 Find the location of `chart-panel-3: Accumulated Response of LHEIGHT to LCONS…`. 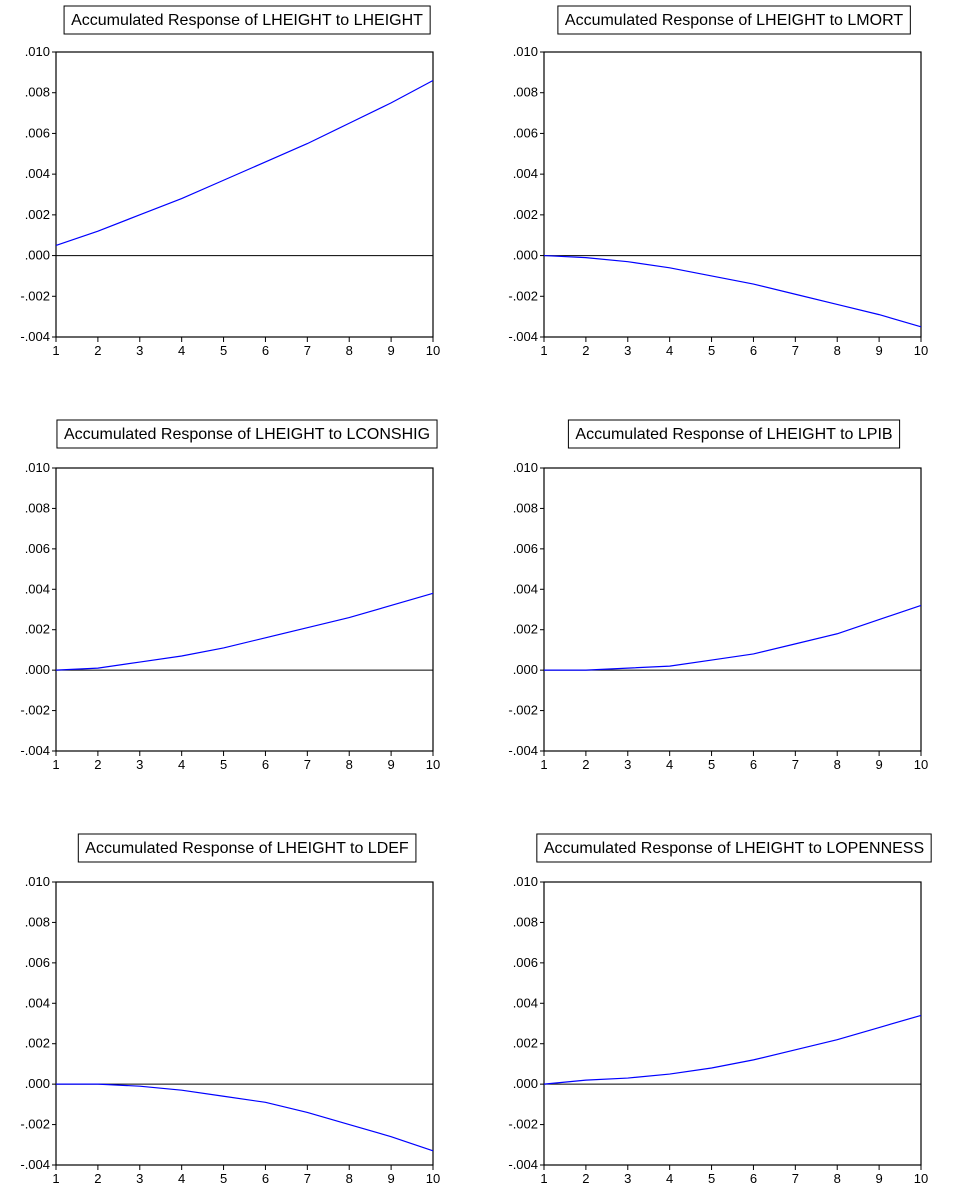

chart-panel-3: Accumulated Response of LHEIGHT to LCONS… is located at coordinates (230, 595).